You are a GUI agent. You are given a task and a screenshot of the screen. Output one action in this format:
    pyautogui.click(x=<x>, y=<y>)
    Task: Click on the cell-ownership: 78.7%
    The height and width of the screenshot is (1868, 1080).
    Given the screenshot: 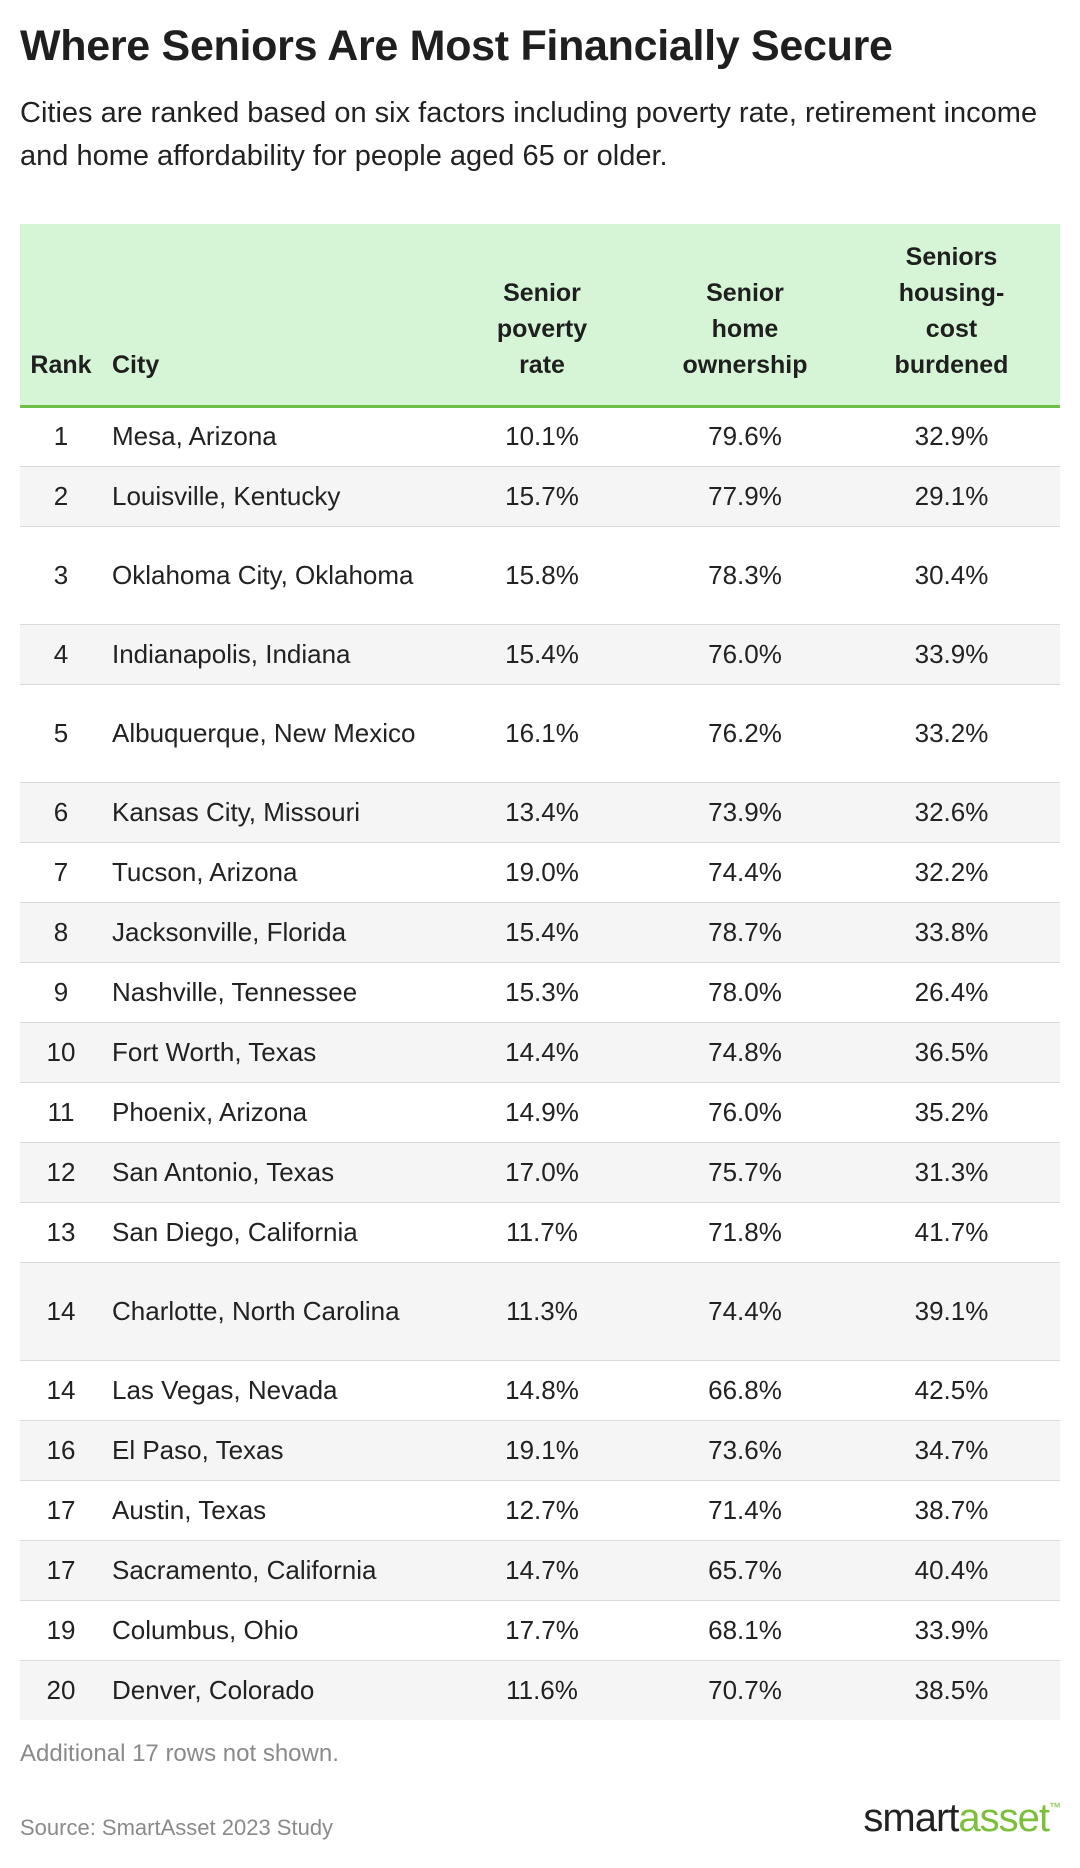 What is the action you would take?
    pyautogui.click(x=745, y=932)
    